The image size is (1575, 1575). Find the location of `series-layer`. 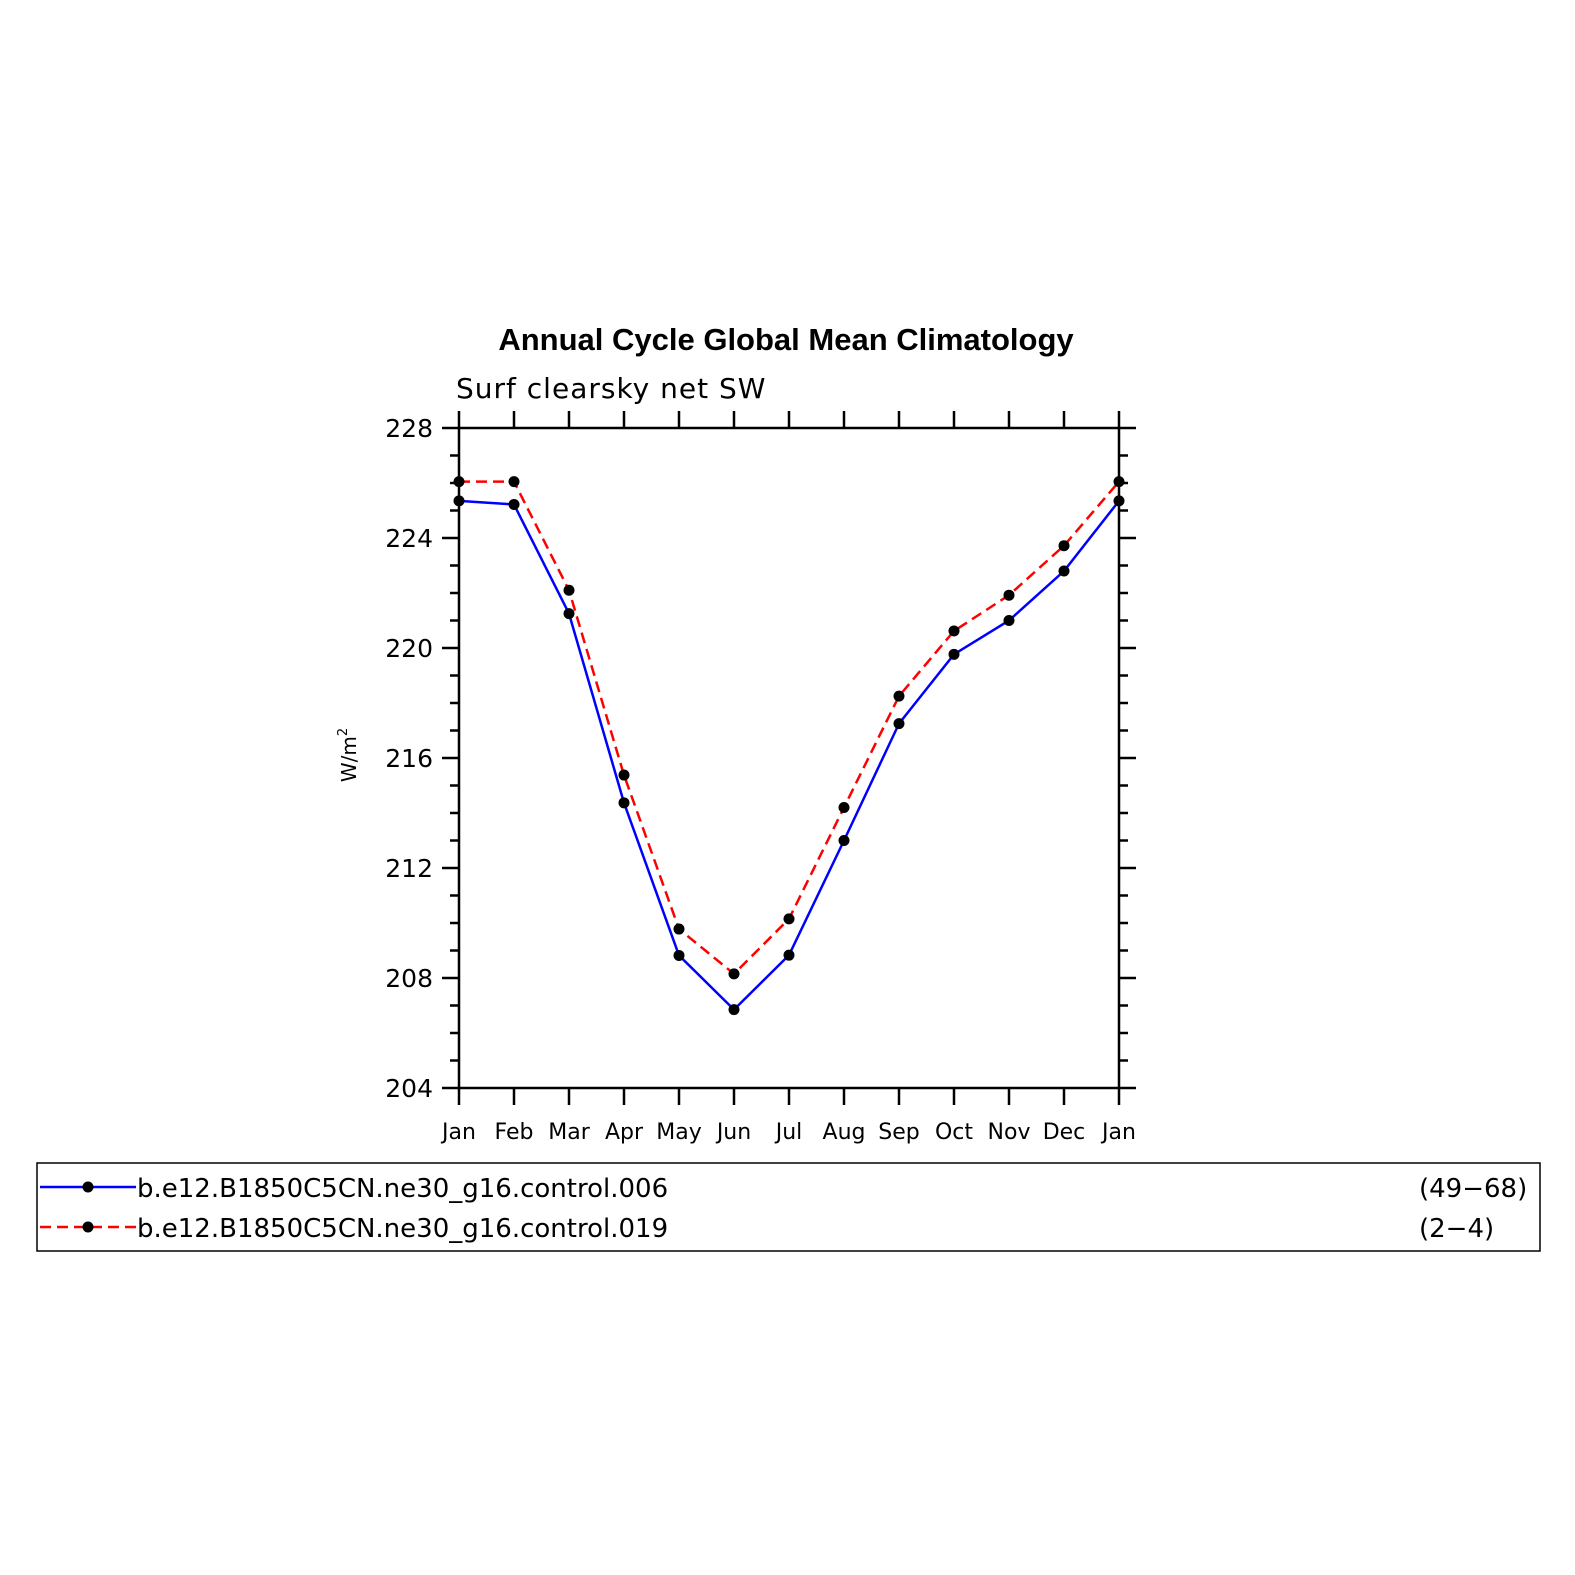

series-layer is located at coordinates (789, 746).